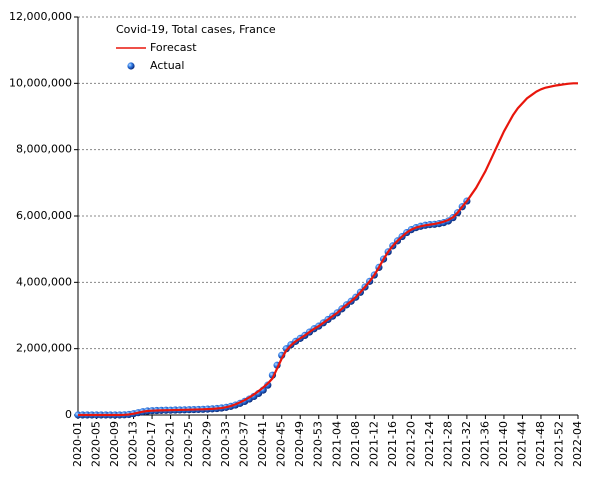  What do you see at coordinates (268, 385) in the screenshot?
I see `data-point` at bounding box center [268, 385].